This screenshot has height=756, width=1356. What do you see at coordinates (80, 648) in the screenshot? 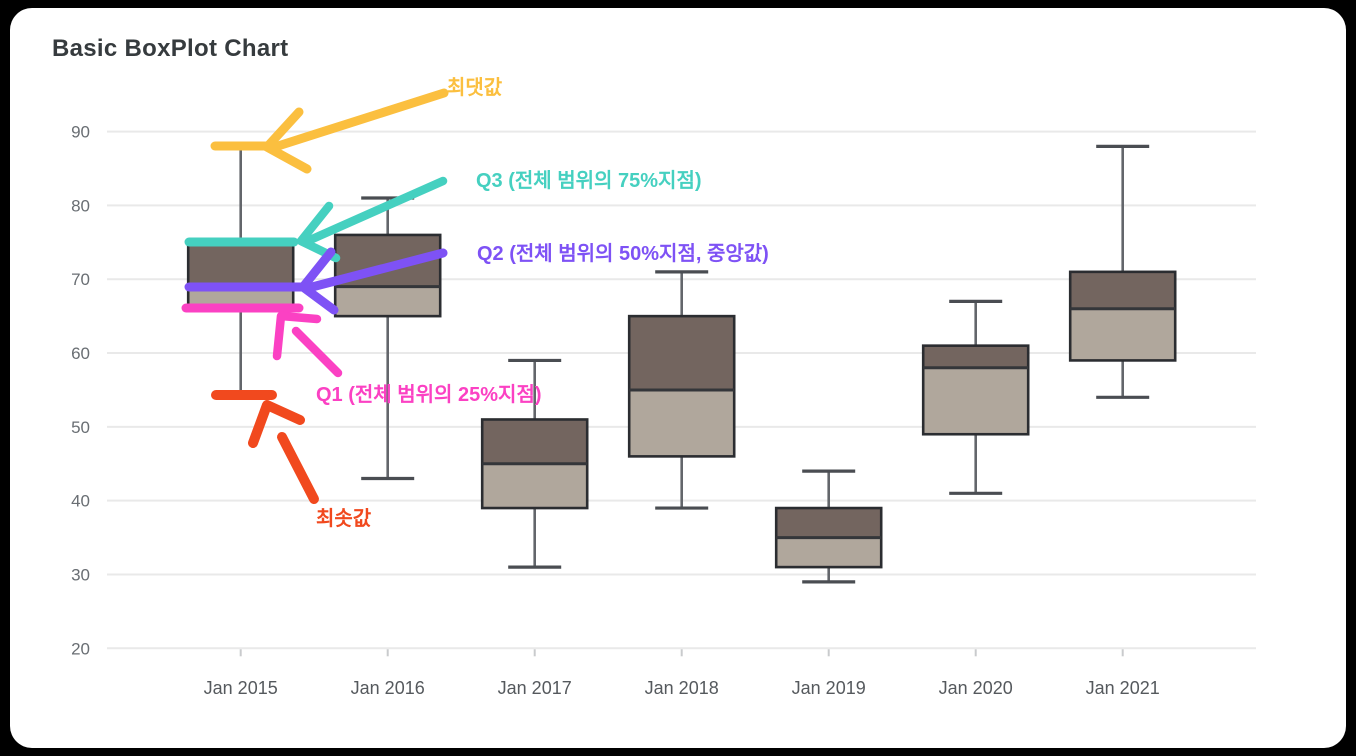
I see `y-axis-label-20: 20` at bounding box center [80, 648].